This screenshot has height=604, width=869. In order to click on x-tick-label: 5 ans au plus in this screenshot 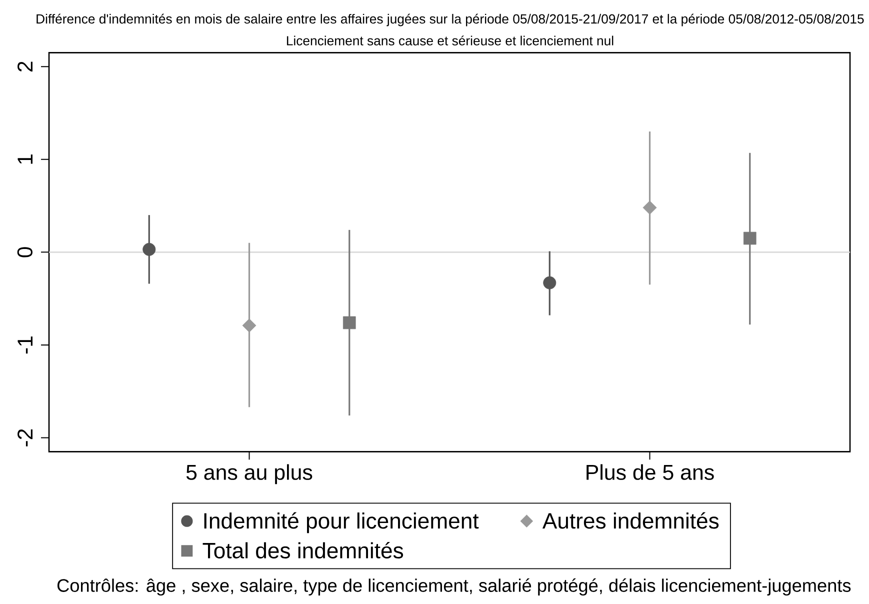, I will do `click(249, 474)`.